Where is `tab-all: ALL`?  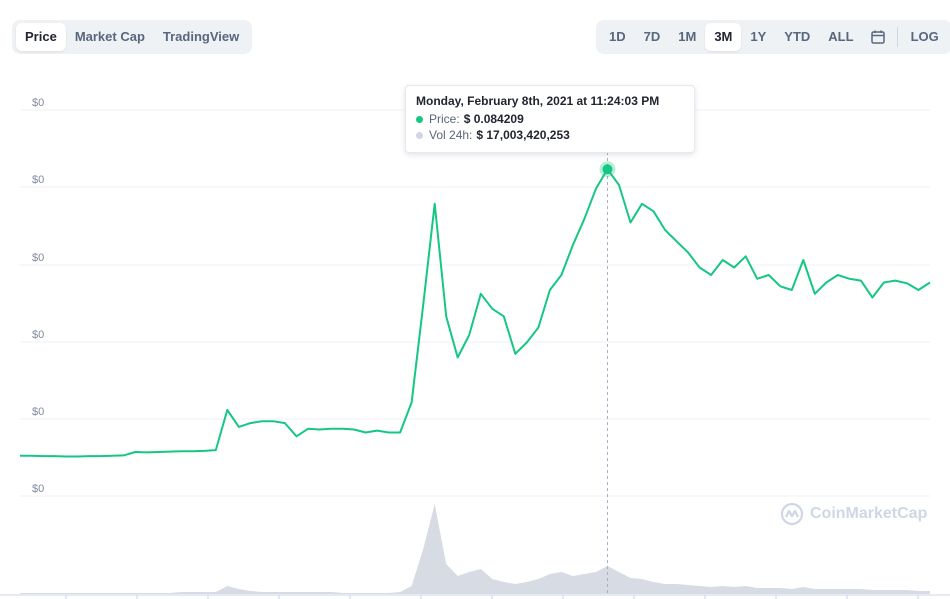 tab-all: ALL is located at coordinates (841, 36).